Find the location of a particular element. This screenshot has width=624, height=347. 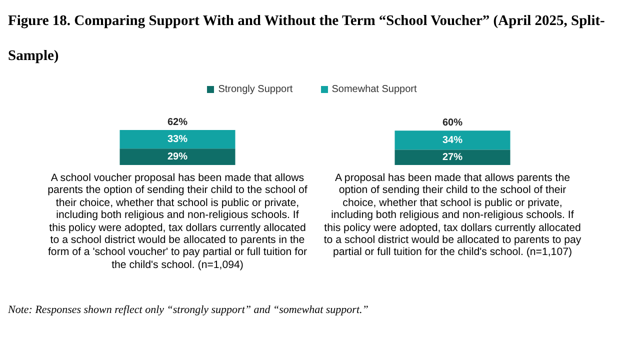

data-label: 29% is located at coordinates (177, 157).